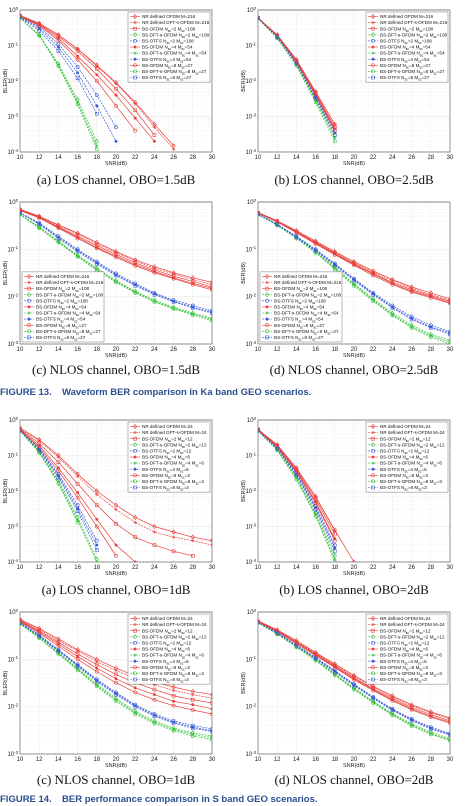 This screenshot has width=474, height=806. I want to click on y-tick-label: 10-4​, so click(250, 562).